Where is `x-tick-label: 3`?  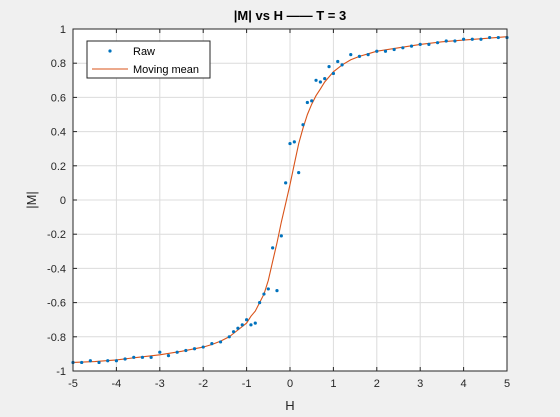
x-tick-label: 3 is located at coordinates (420, 384).